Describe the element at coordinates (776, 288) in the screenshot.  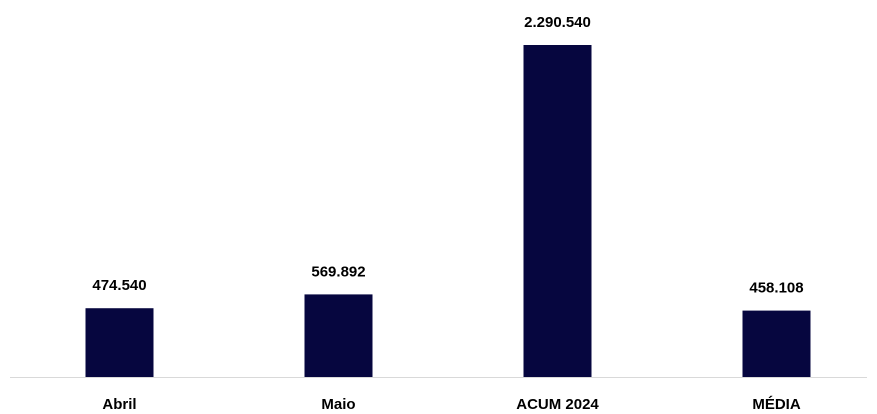
I see `value-label: 458.108` at that location.